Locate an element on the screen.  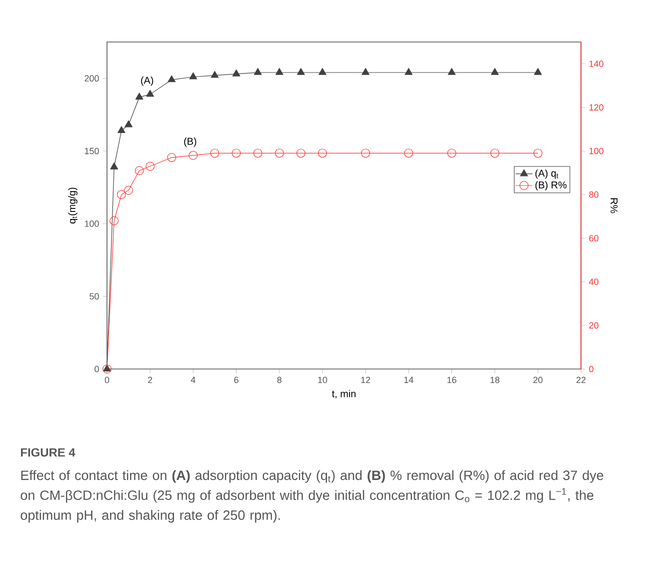
x-tick-label: 14 is located at coordinates (409, 379).